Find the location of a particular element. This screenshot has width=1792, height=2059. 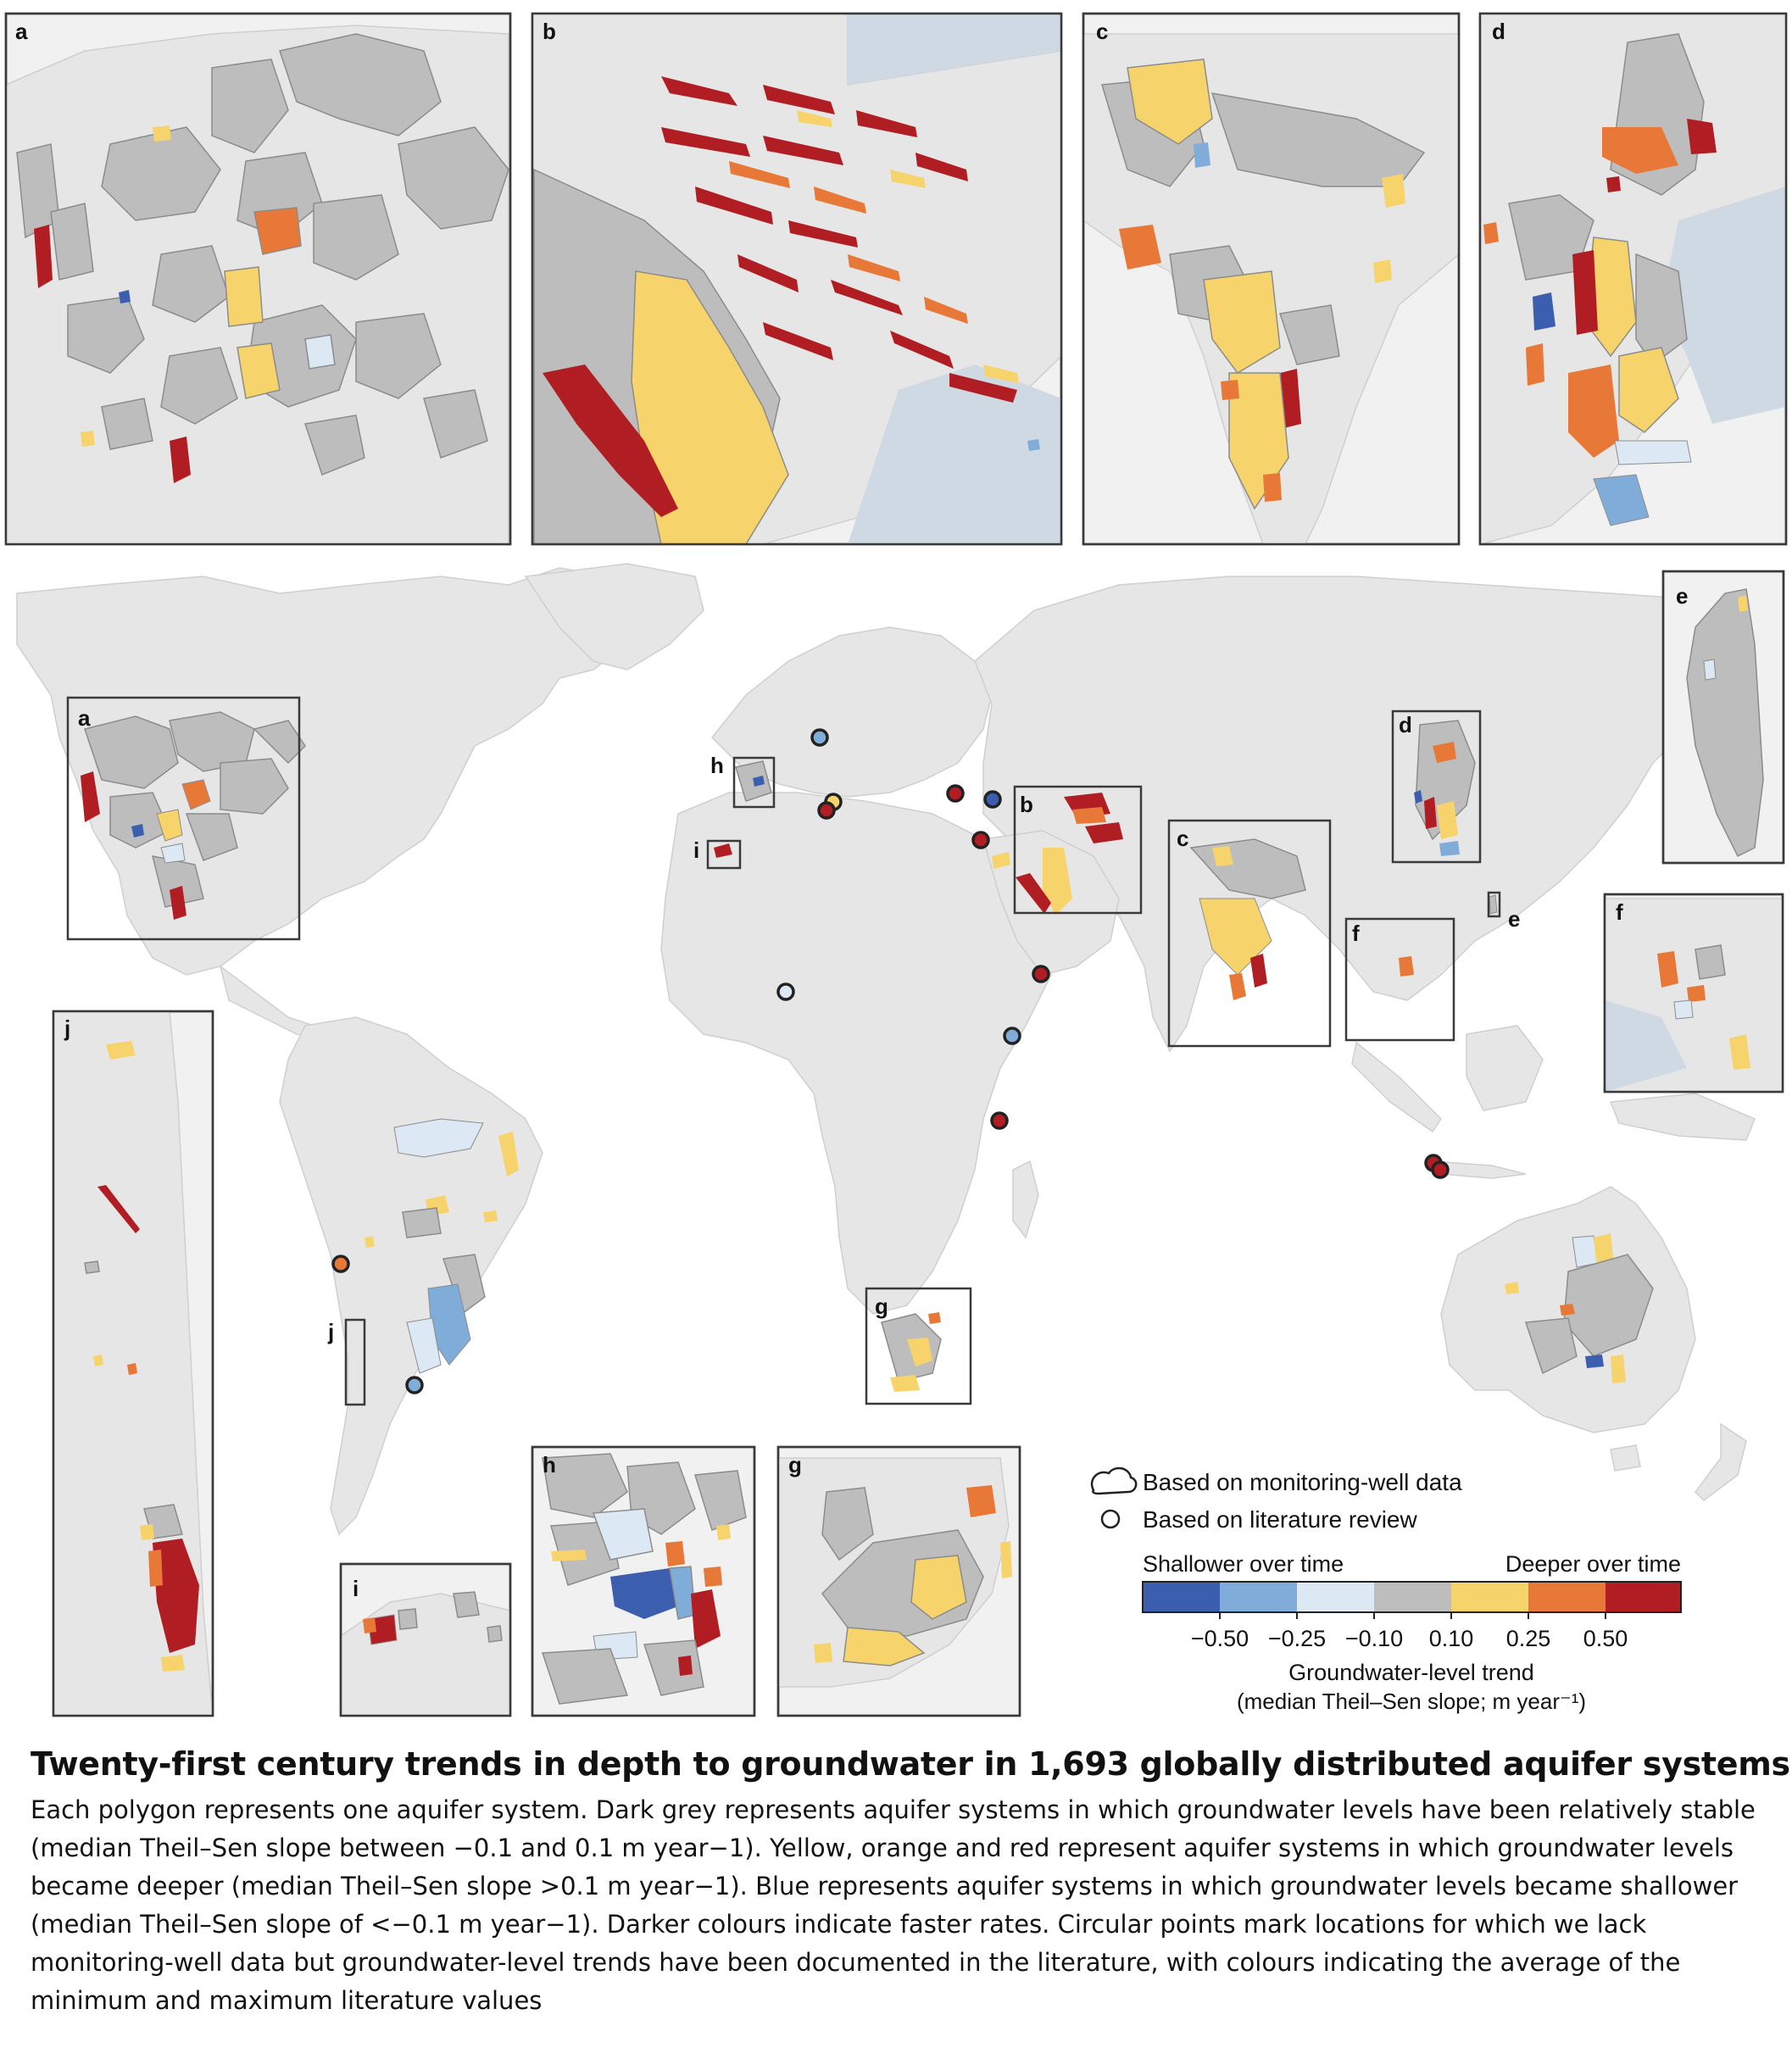

scale-tick-2: −0.25 is located at coordinates (1297, 1638).